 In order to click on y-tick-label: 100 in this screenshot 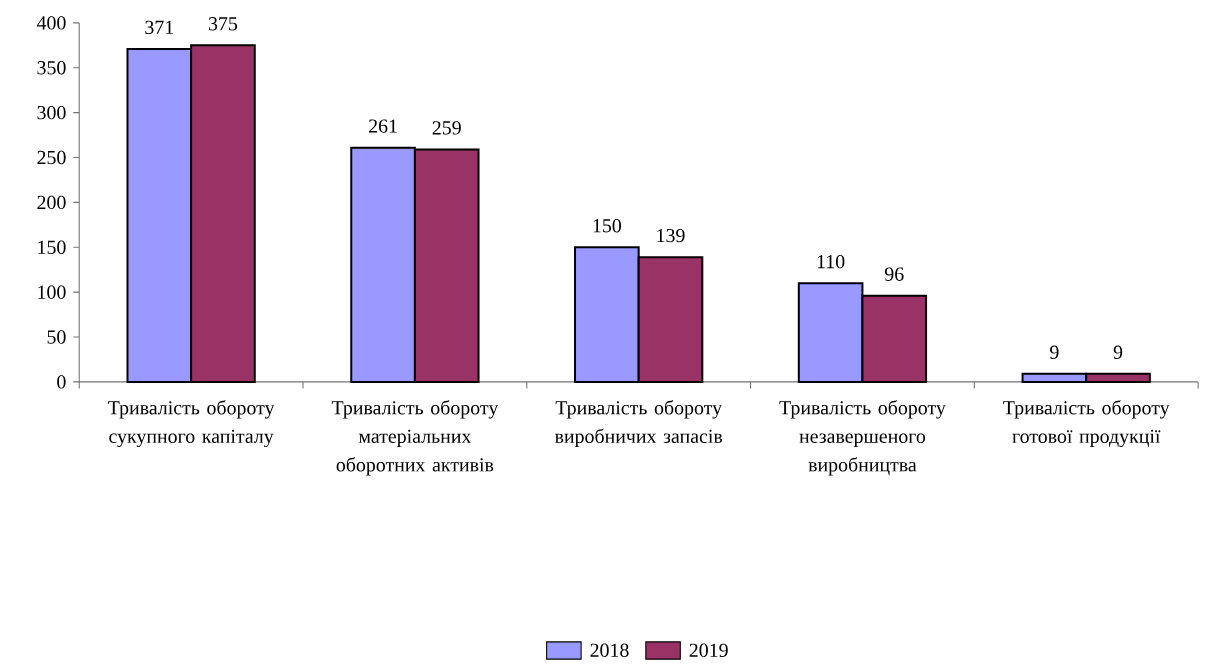, I will do `click(52, 292)`.